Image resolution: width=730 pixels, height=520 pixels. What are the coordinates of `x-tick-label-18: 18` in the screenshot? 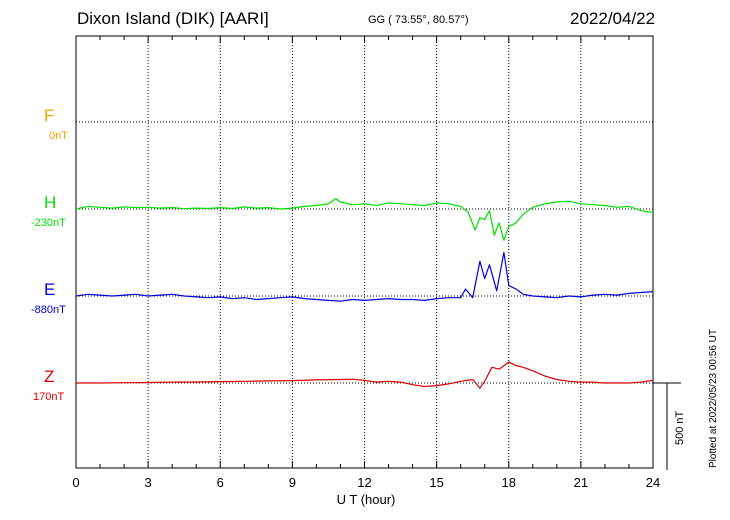 It's located at (509, 482).